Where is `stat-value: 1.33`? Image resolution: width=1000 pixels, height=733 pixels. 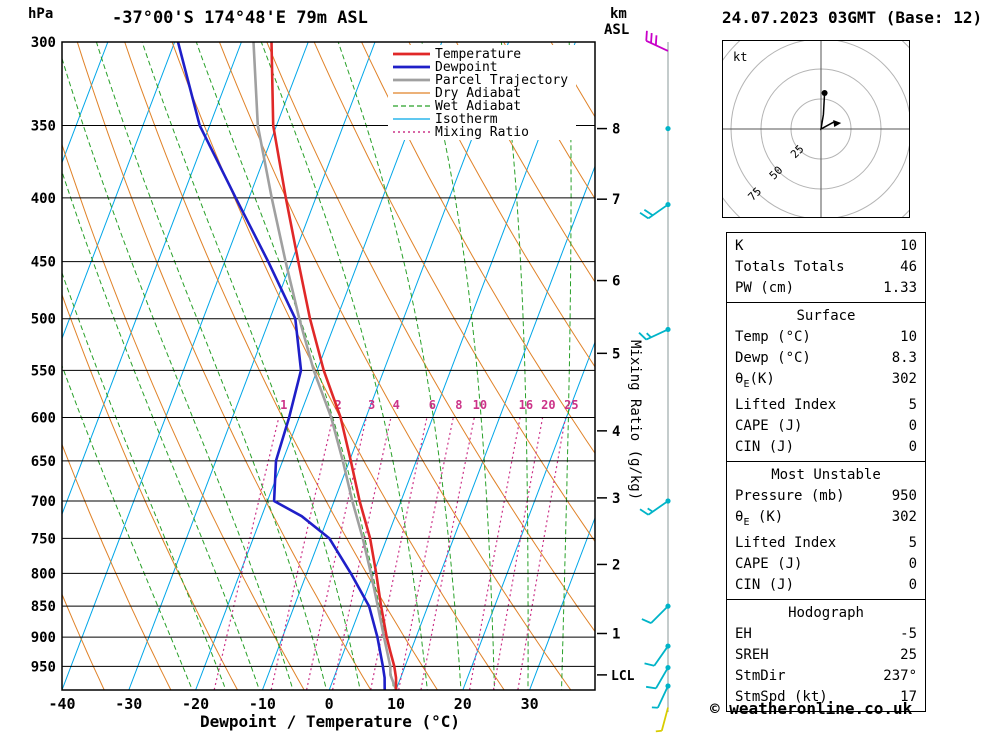 stat-value: 1.33 is located at coordinates (900, 288).